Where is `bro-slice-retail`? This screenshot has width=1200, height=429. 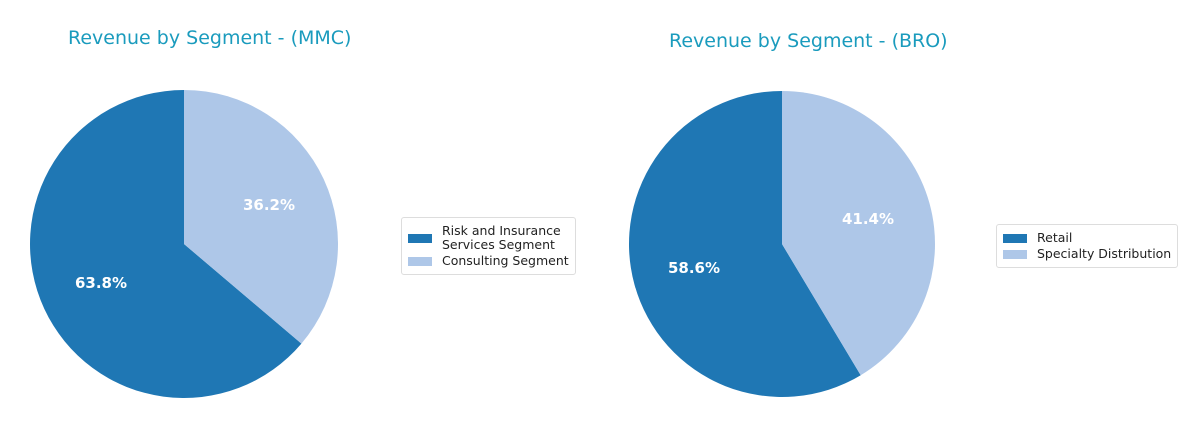
bro-slice-retail is located at coordinates (745, 243).